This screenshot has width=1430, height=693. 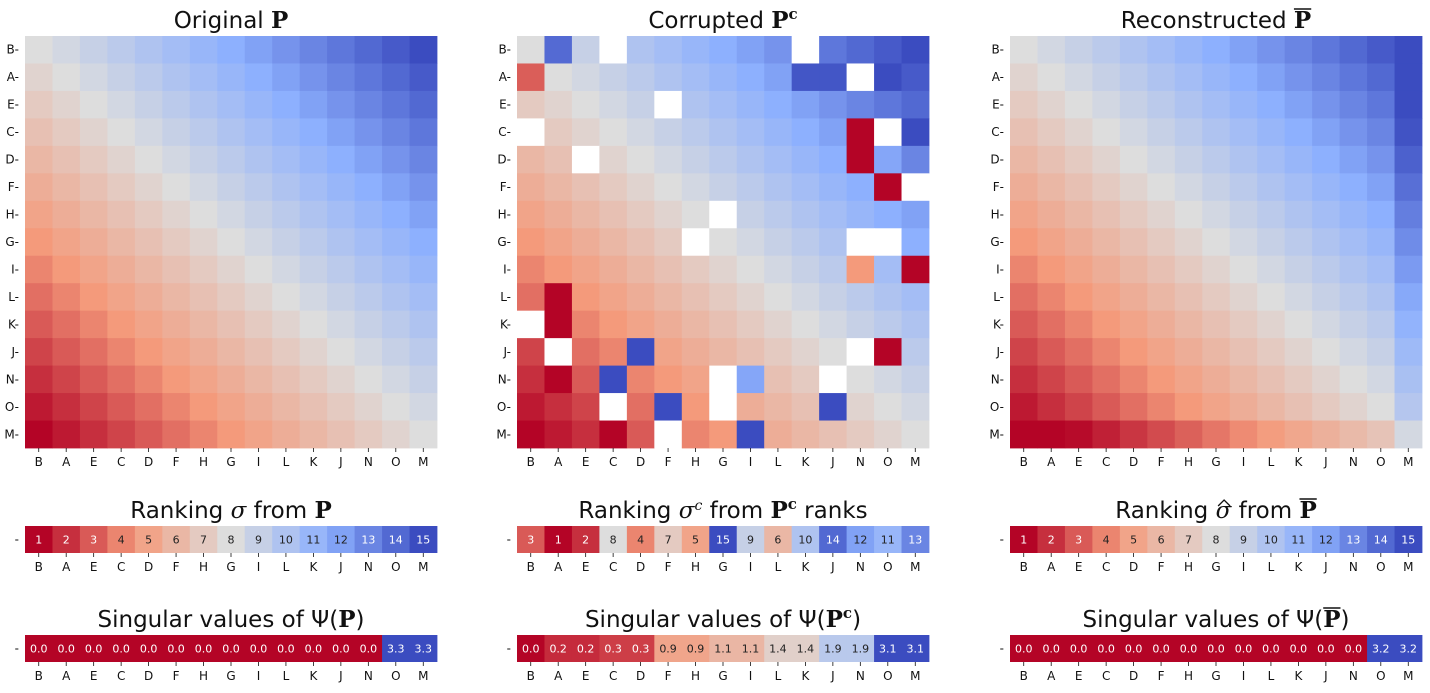 I want to click on x-tick-label: K, so click(x=1298, y=676).